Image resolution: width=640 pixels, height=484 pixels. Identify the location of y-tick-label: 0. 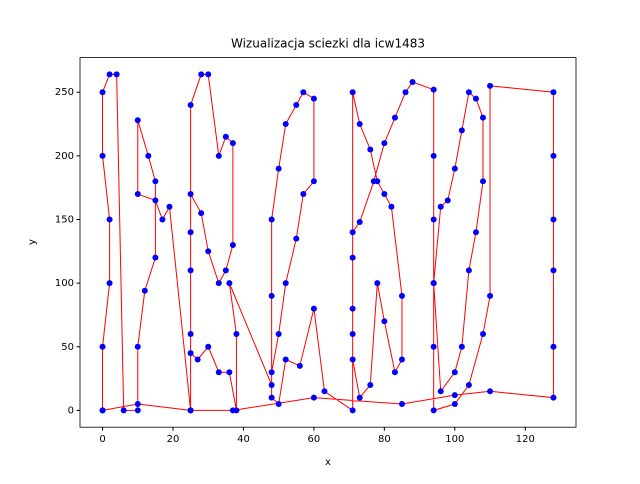
(71, 410).